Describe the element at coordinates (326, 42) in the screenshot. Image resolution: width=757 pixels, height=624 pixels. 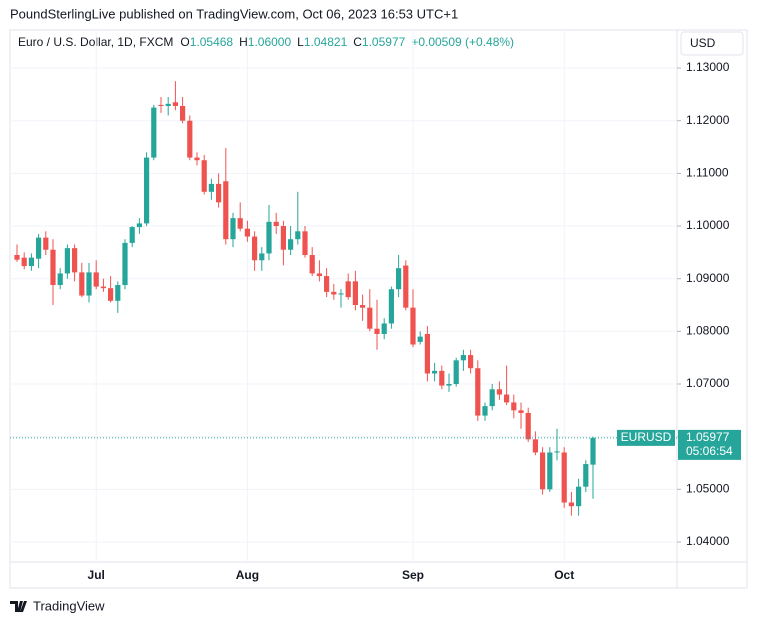
I see `ohlc-value: 1.04821` at that location.